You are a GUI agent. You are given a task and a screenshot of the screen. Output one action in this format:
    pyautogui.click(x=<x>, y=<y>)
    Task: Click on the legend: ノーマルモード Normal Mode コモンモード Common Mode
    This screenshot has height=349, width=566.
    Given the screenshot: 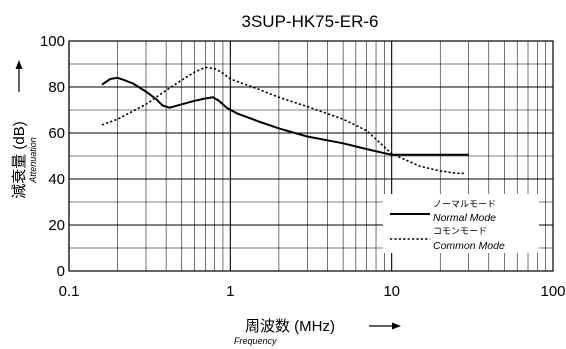 What is the action you would take?
    pyautogui.click(x=461, y=223)
    